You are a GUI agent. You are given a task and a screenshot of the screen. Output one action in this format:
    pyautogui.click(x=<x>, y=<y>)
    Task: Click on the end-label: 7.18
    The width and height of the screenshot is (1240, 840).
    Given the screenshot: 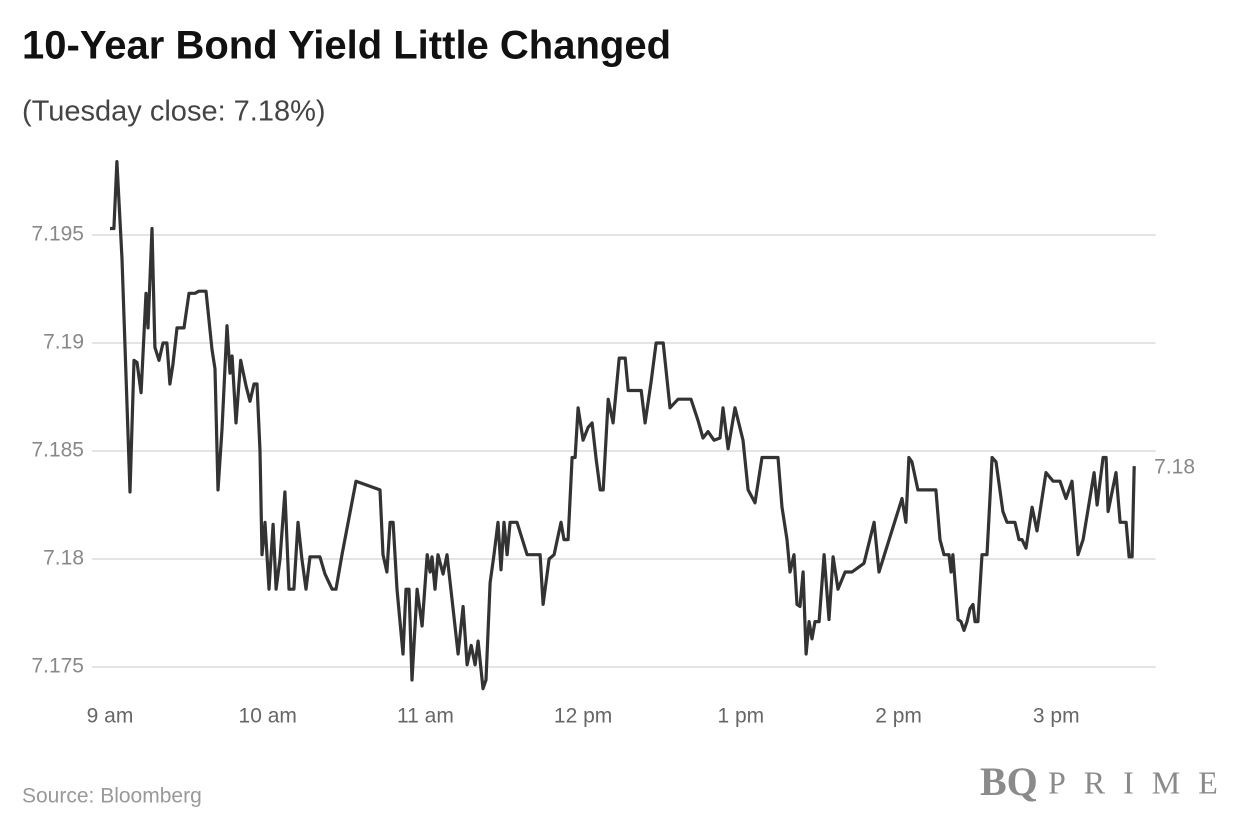 What is the action you would take?
    pyautogui.click(x=1174, y=467)
    